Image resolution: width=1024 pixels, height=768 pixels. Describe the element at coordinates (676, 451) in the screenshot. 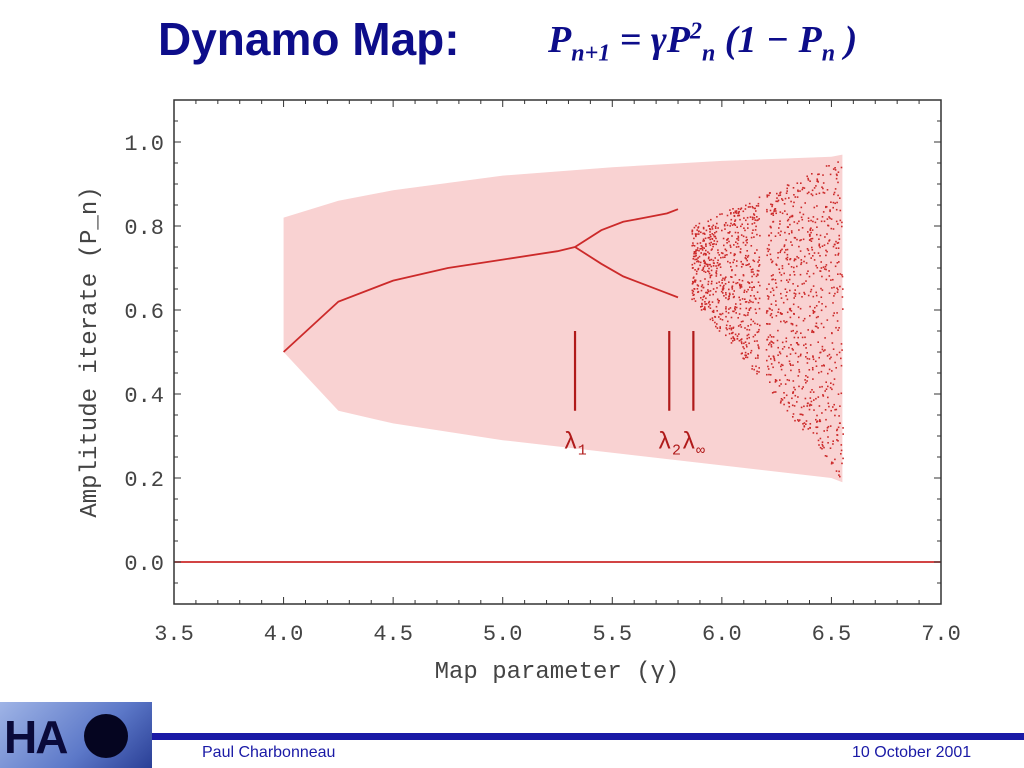

I see `bifurcation-marker-subscript: 2` at that location.